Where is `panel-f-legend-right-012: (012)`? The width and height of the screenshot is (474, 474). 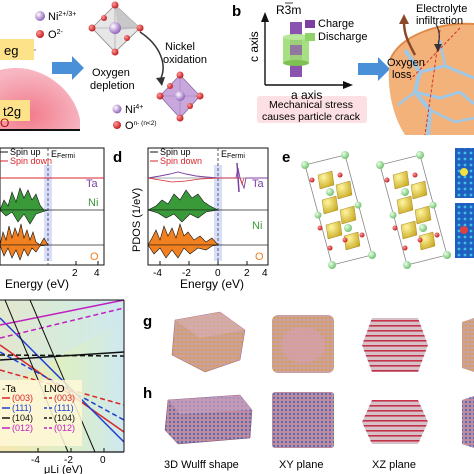 panel-f-legend-right-012: (012) is located at coordinates (64, 428).